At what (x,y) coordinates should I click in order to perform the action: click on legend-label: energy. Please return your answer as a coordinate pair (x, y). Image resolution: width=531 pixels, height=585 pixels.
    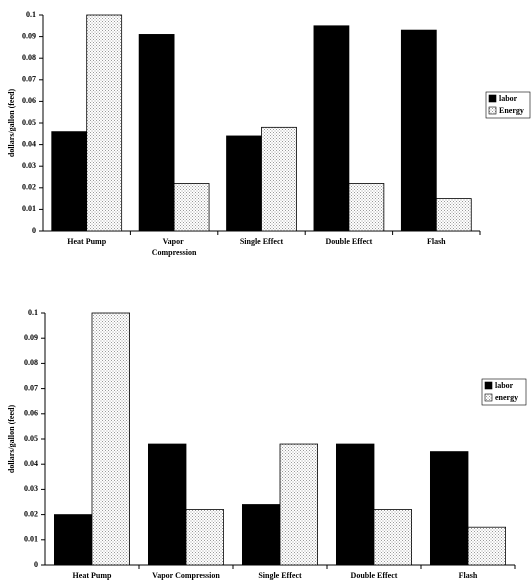
    Looking at the image, I should click on (506, 397).